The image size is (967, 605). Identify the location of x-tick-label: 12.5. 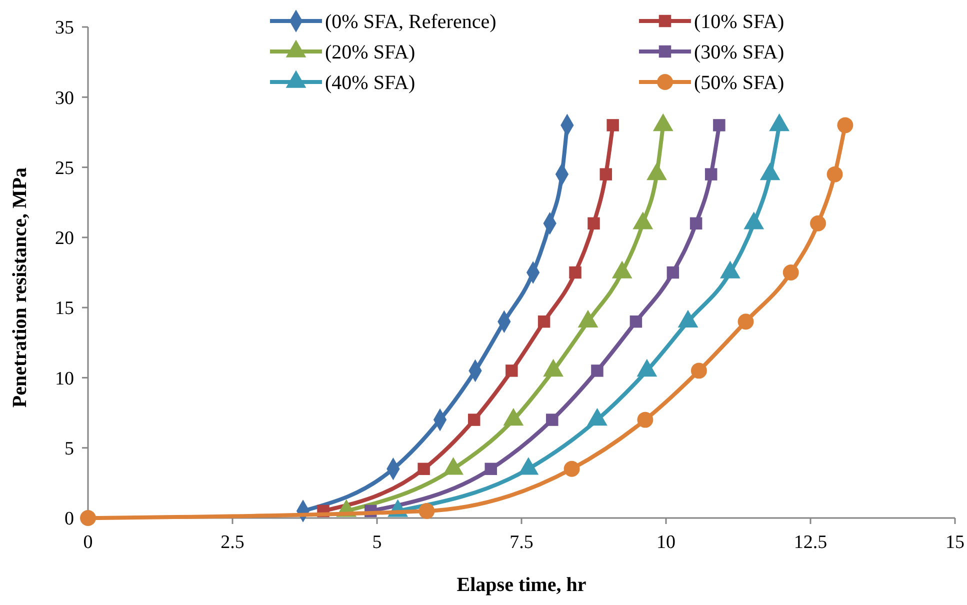
(811, 542).